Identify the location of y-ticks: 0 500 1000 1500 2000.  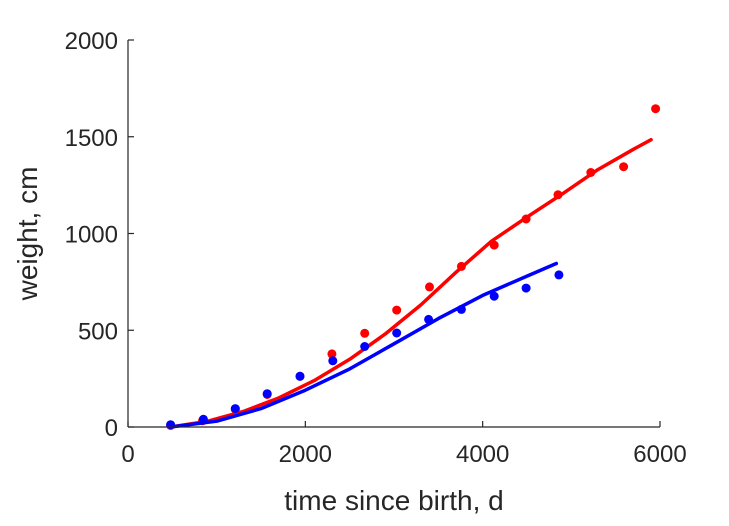
(99, 235).